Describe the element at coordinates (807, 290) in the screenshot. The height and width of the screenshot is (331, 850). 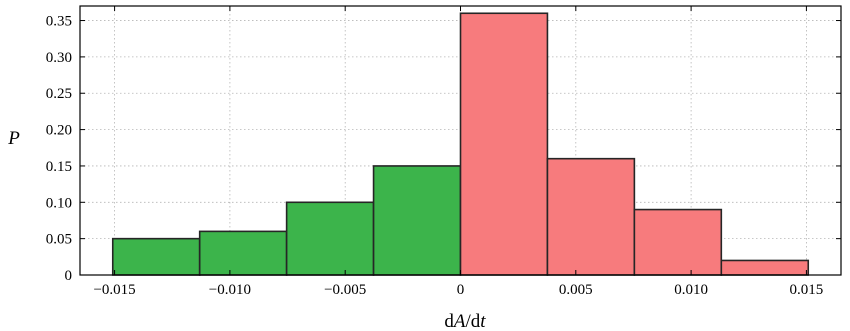
I see `x-tick-label: 0.015` at that location.